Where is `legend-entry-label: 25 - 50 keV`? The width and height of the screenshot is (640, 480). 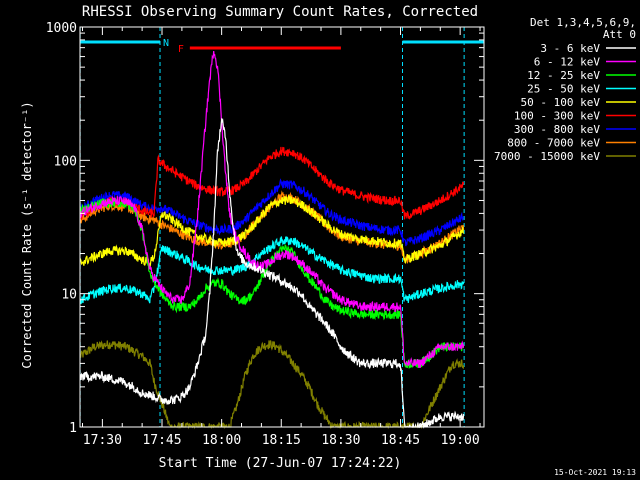 legend-entry-label: 25 - 50 keV is located at coordinates (563, 89).